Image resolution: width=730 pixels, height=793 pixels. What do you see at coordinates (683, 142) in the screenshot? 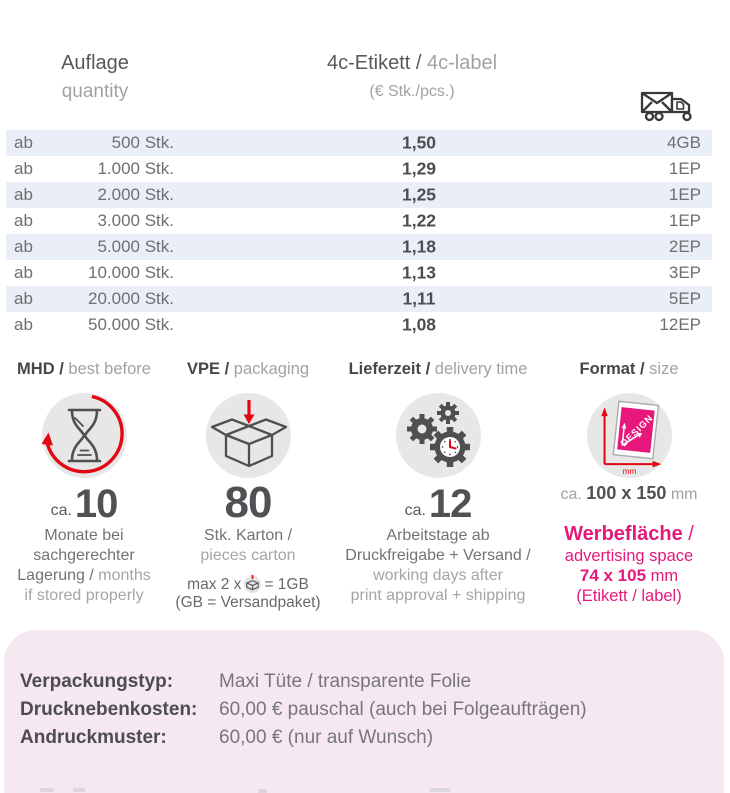
I see `shipping-cell: 4GB` at bounding box center [683, 142].